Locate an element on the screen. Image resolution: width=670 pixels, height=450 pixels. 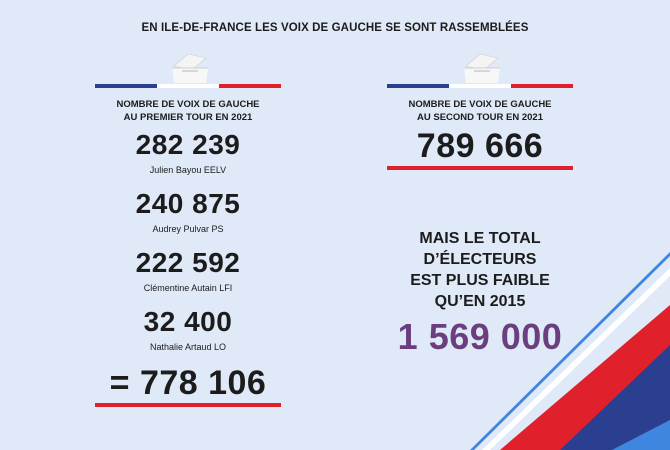
candidate-name: Nathalie Artaud LO is located at coordinates (188, 347).